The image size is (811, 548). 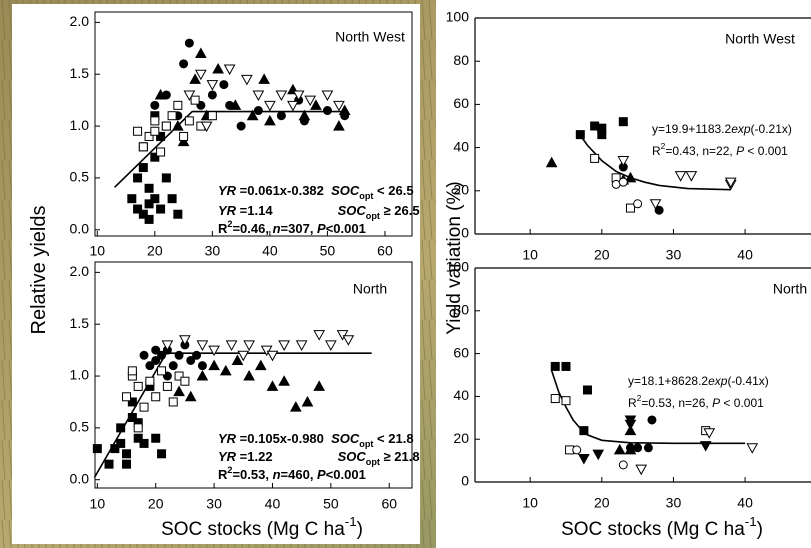 What do you see at coordinates (299, 228) in the screenshot?
I see `text-span: =307,` at bounding box center [299, 228].